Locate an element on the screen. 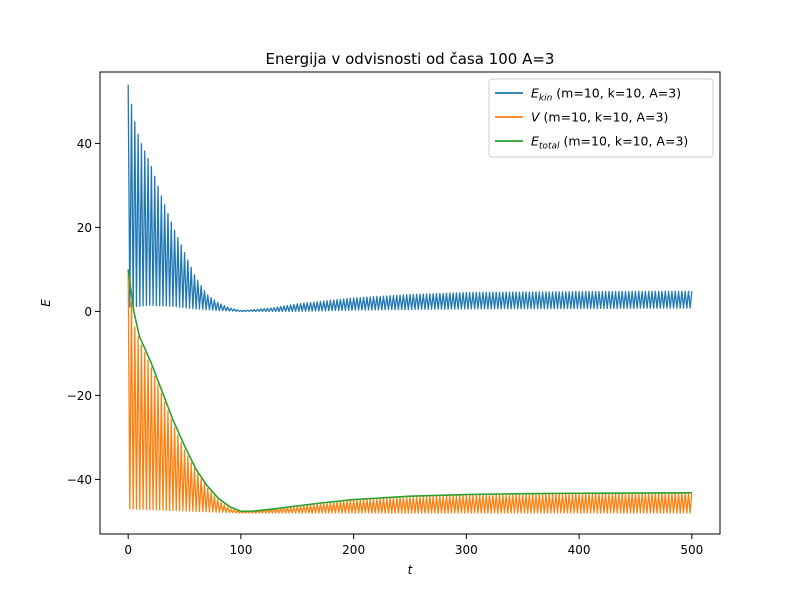 The image size is (800, 600). chart-title: Energija v odvisnosti od časa 100 A=3 is located at coordinates (410, 59).